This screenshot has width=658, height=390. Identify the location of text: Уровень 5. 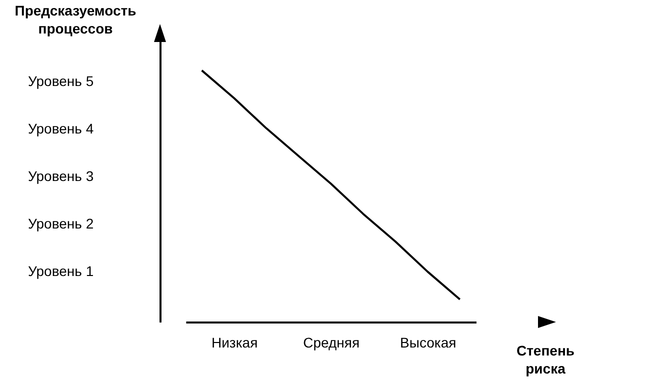
(61, 81).